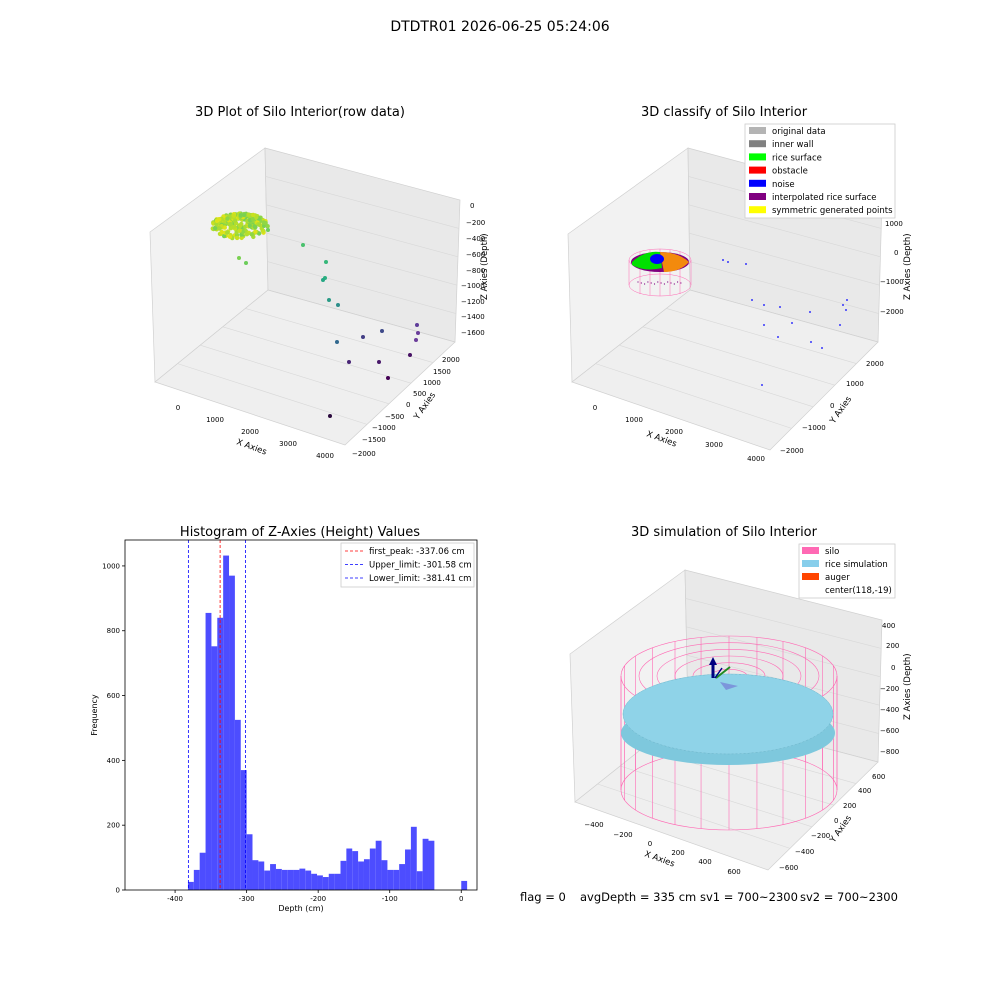 This screenshot has height=1000, width=1000. I want to click on panel4-y-ticks: 600 400 200 0 −200 −400 −600, so click(832, 822).